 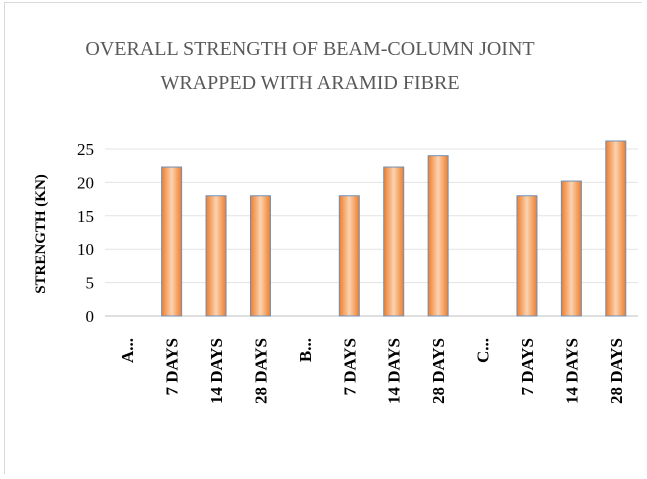 What do you see at coordinates (85, 216) in the screenshot?
I see `y-tick-label: 15` at bounding box center [85, 216].